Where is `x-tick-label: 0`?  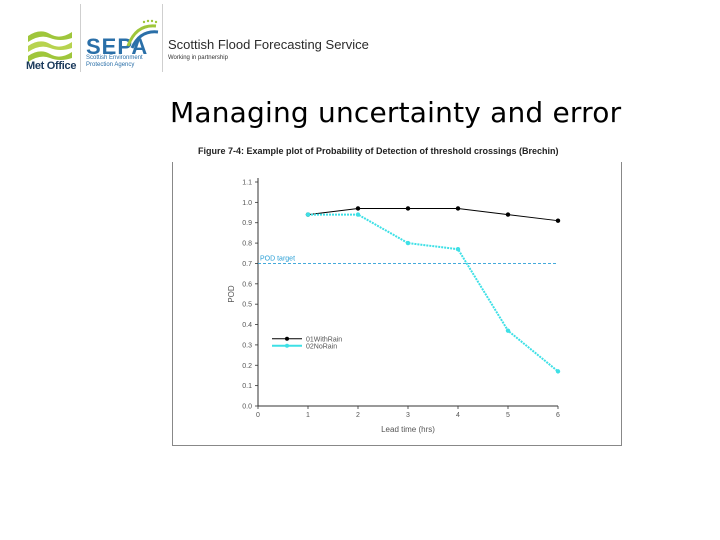
x-tick-label: 0 is located at coordinates (258, 415).